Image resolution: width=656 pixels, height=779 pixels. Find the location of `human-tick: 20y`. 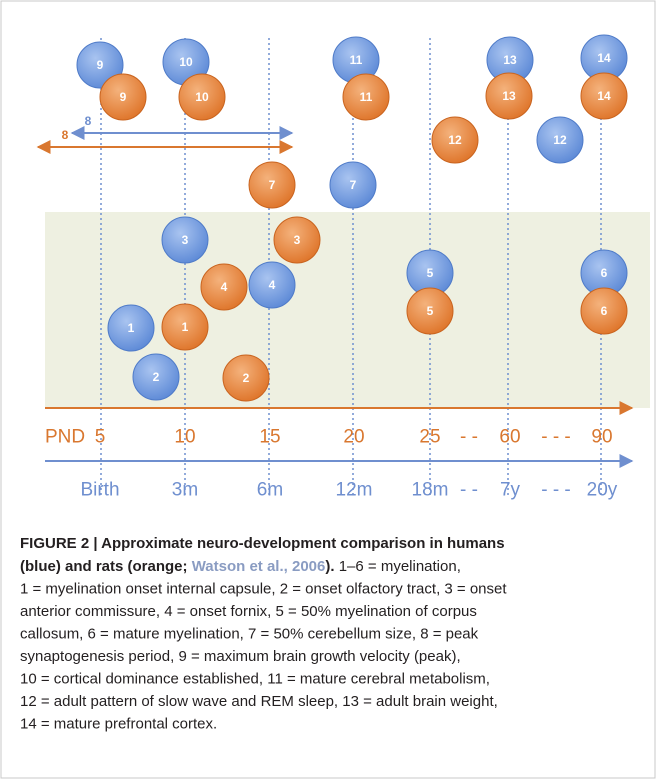

human-tick: 20y is located at coordinates (602, 490).